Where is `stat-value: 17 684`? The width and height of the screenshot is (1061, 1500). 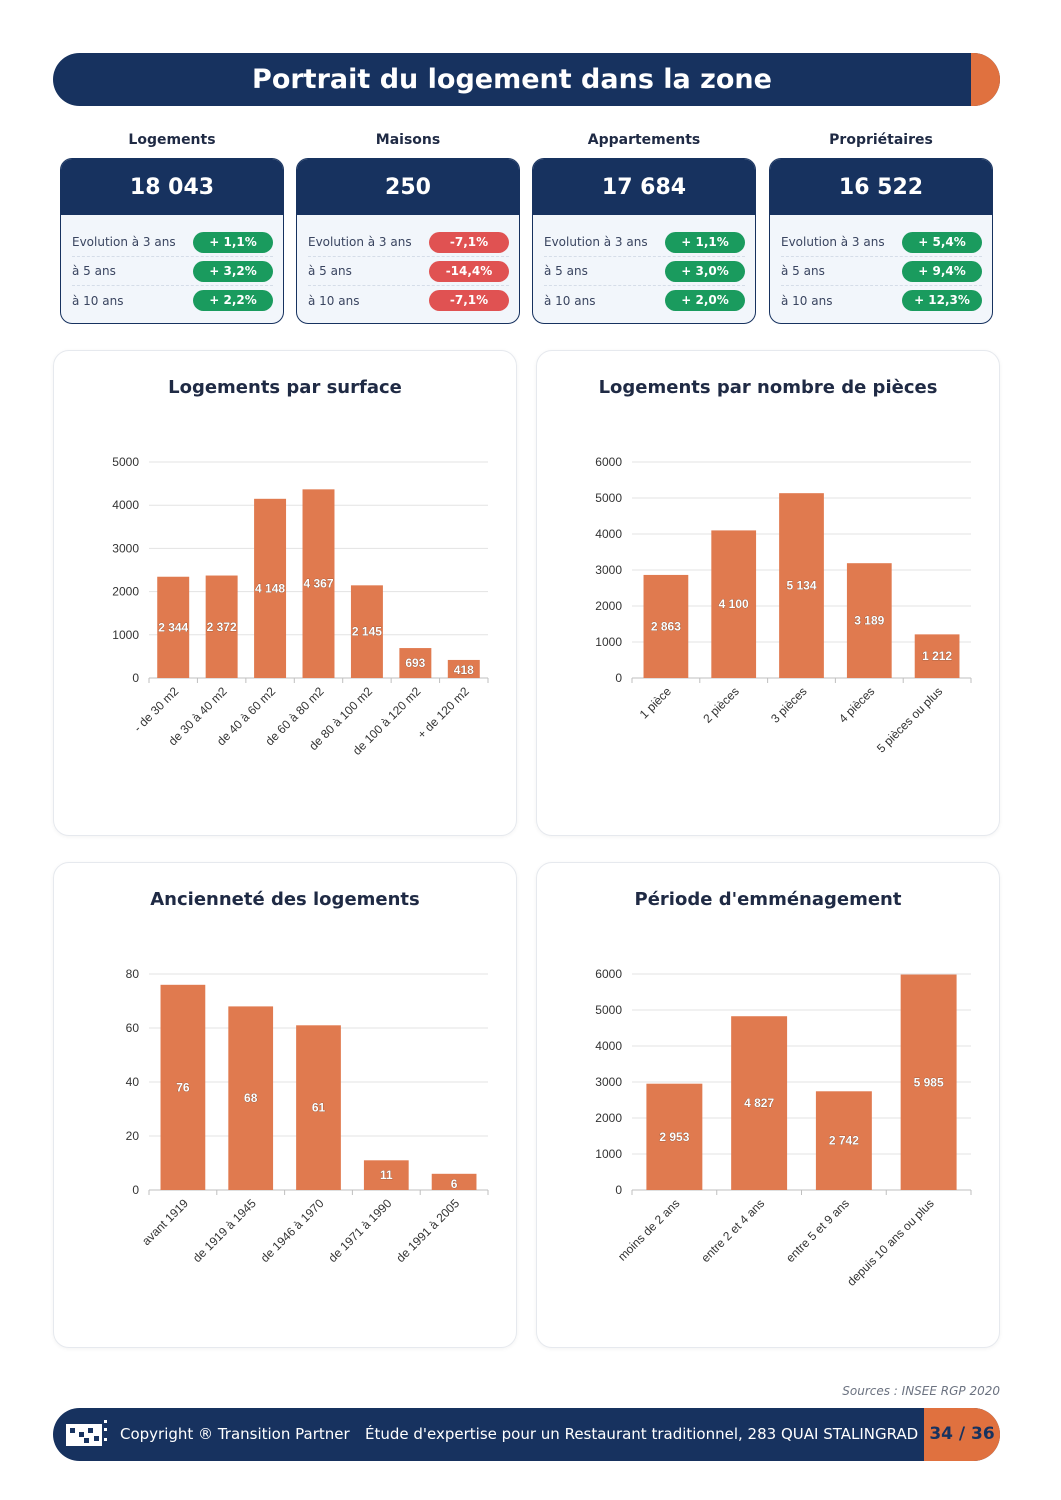
stat-value: 17 684 is located at coordinates (644, 187).